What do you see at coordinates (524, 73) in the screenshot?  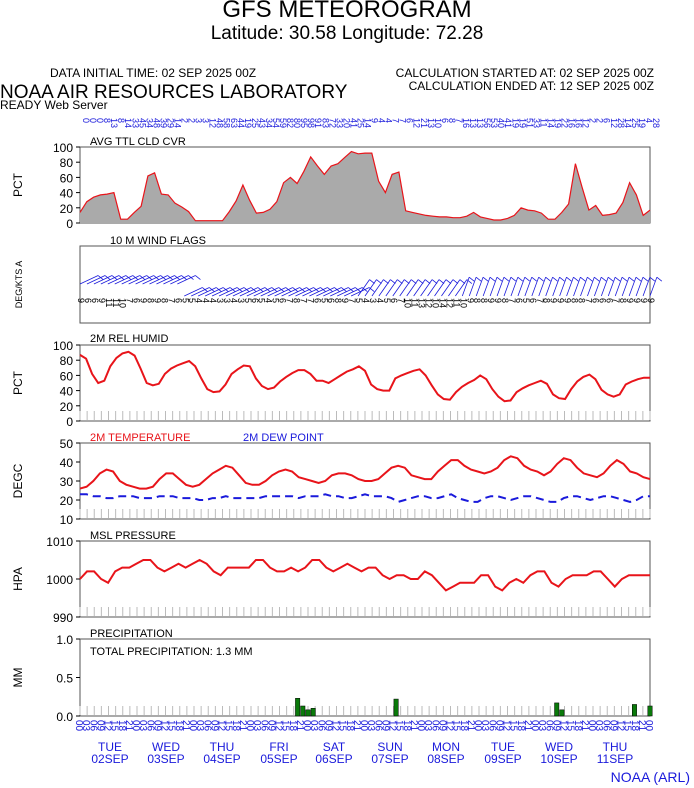 I see `calc-started: CALCULATION STARTED AT: 02 SEP 2025 00Z` at bounding box center [524, 73].